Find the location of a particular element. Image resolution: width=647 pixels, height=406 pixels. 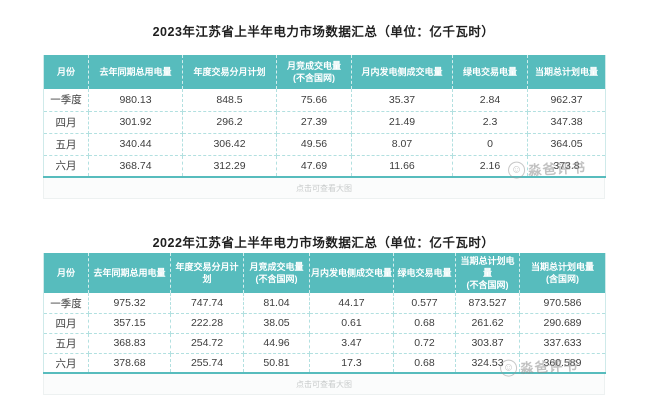

table-cell: 378.68 is located at coordinates (129, 363).